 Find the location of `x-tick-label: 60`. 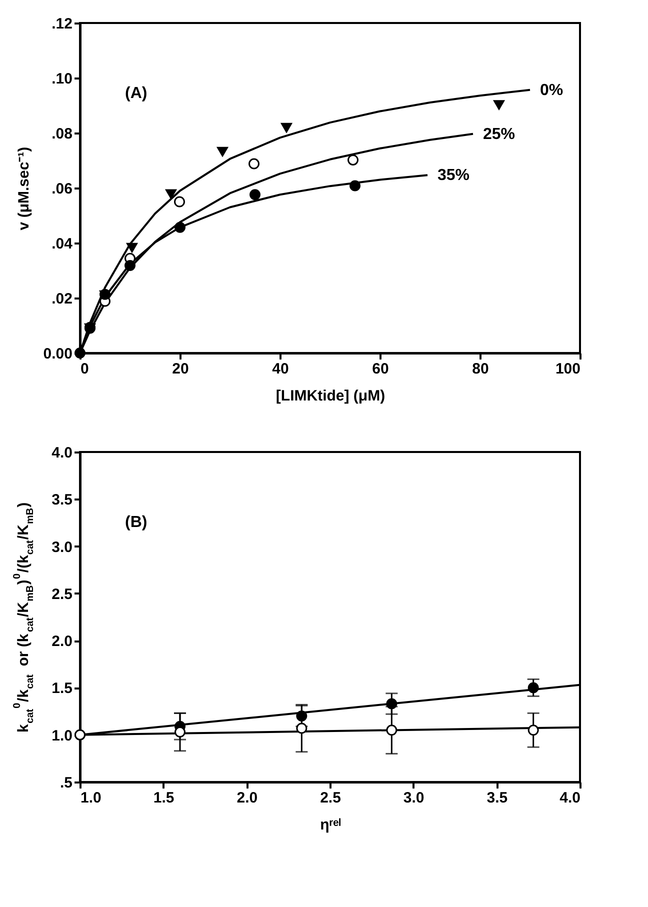

x-tick-label: 60 is located at coordinates (380, 369).